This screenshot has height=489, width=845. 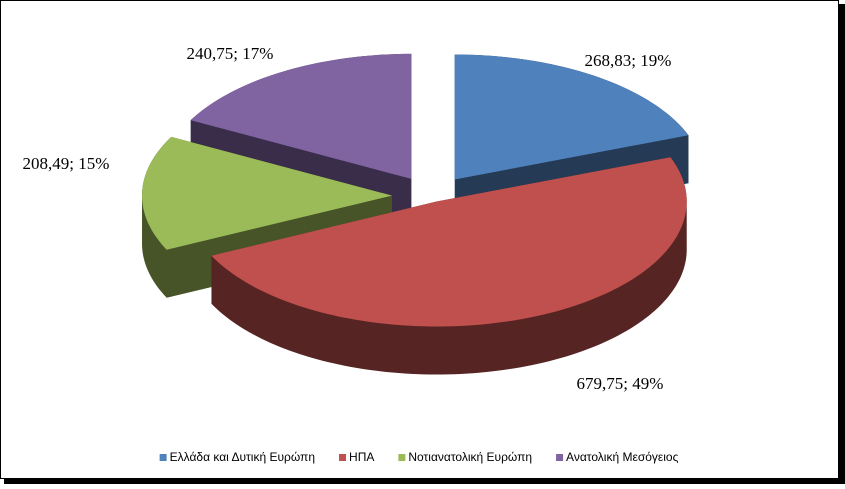 I want to click on legend-label: Ανατολική Μεσόγειος, so click(x=622, y=457).